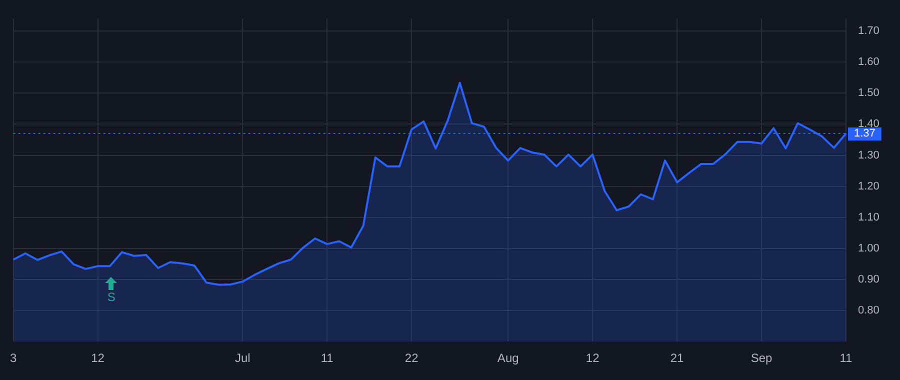  Describe the element at coordinates (869, 186) in the screenshot. I see `y-tick-label: 1.20` at that location.